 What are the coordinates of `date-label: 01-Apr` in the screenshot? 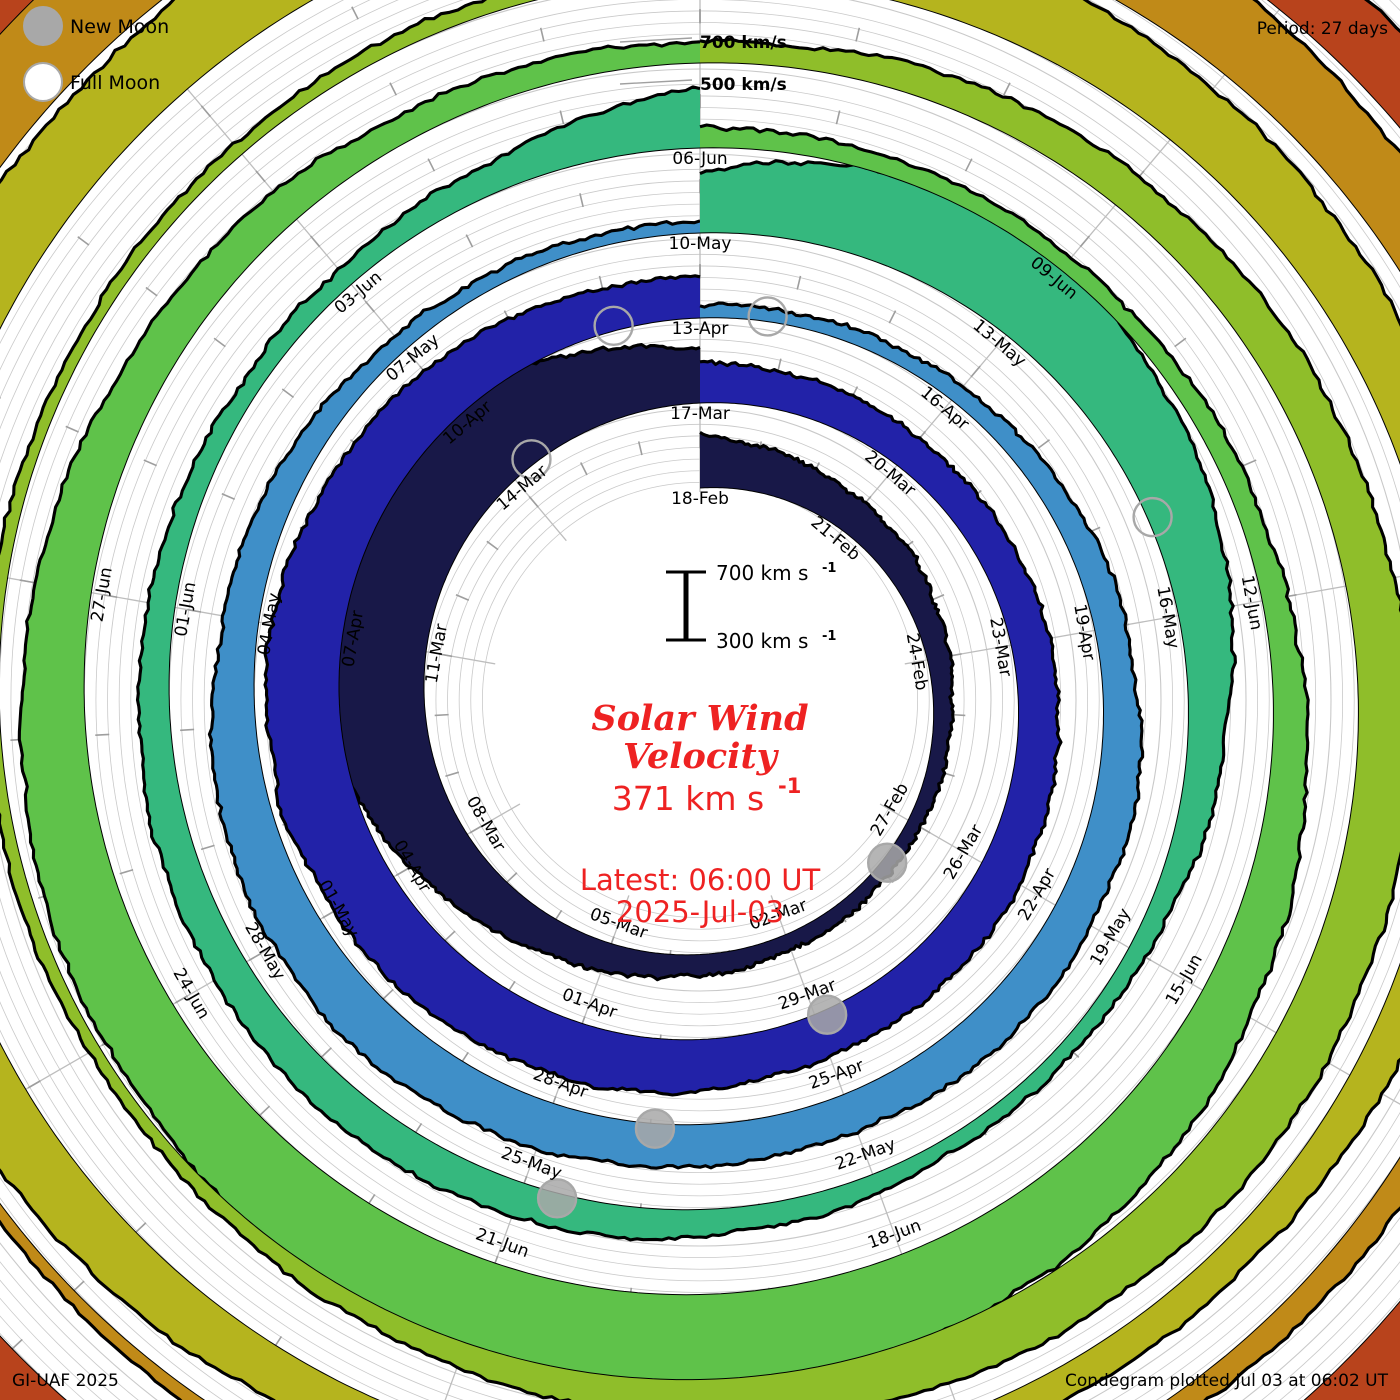 It's located at (589, 1004).